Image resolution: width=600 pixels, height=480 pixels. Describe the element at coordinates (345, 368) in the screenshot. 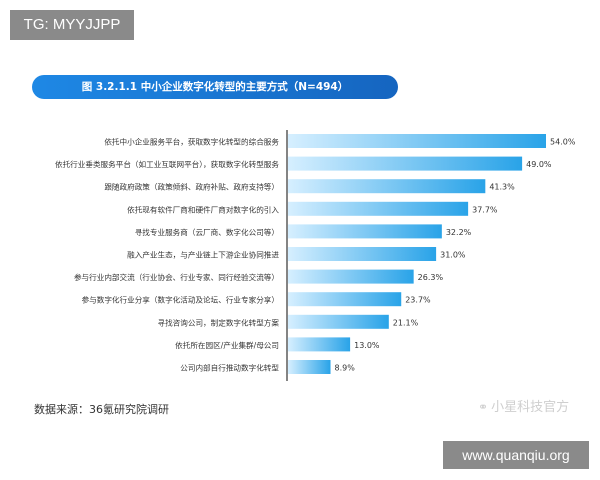

I see `value-label: 8.9%` at that location.